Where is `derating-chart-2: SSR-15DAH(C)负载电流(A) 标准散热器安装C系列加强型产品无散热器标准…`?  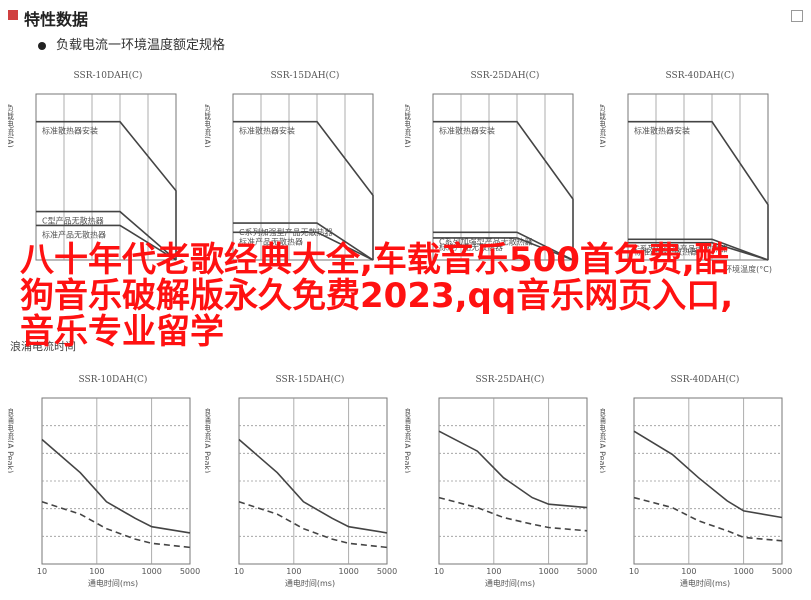
derating-chart-2: SSR-15DAH(C)负载电流(A) 标准散热器安装C系列加强型产品无散热器标准… is located at coordinates (289, 165).